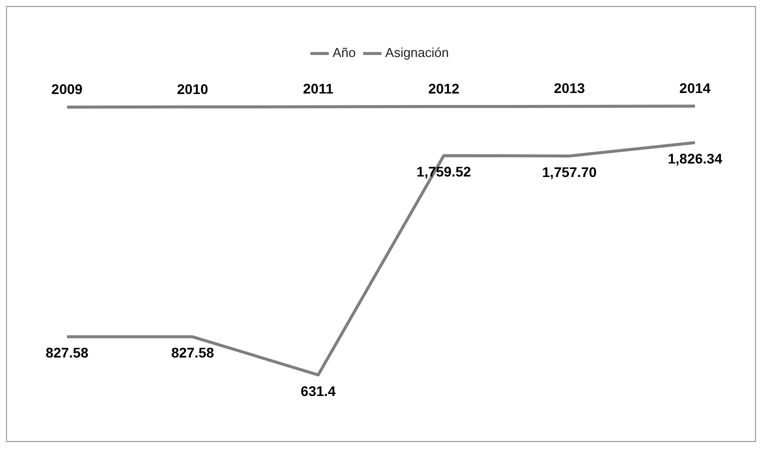 The width and height of the screenshot is (764, 450). Describe the element at coordinates (344, 52) in the screenshot. I see `legend-label: Año` at that location.